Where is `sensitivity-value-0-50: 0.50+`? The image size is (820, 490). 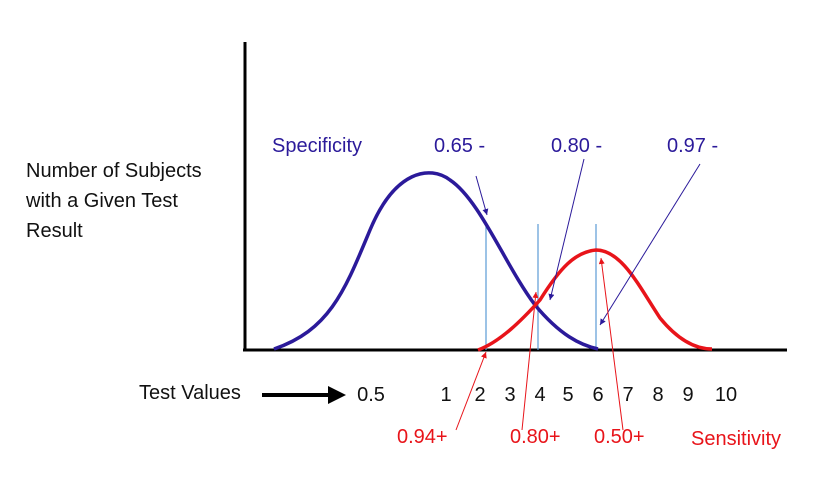
sensitivity-value-0-50: 0.50+ is located at coordinates (619, 437).